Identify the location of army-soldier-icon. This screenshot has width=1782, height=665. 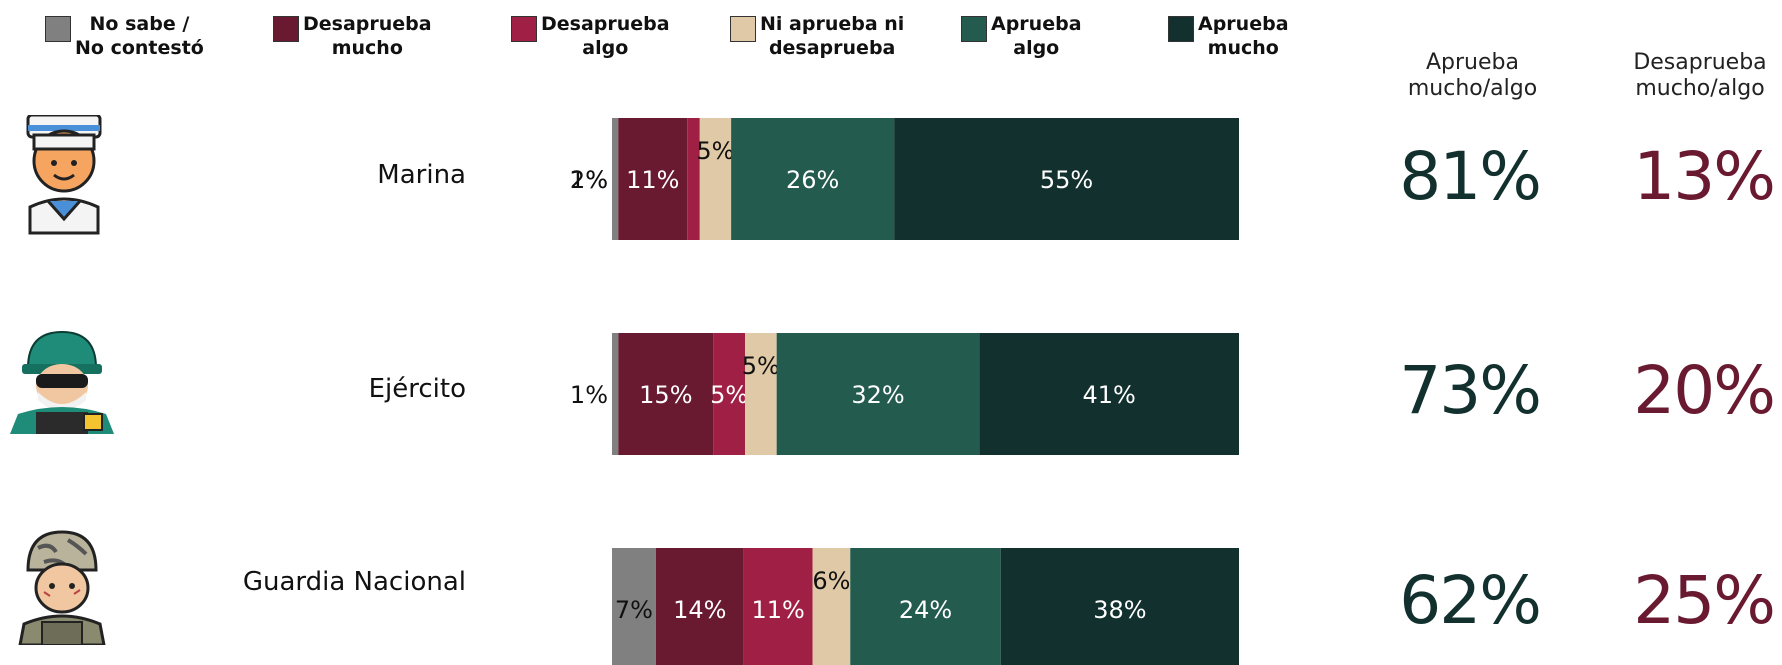
(62, 382).